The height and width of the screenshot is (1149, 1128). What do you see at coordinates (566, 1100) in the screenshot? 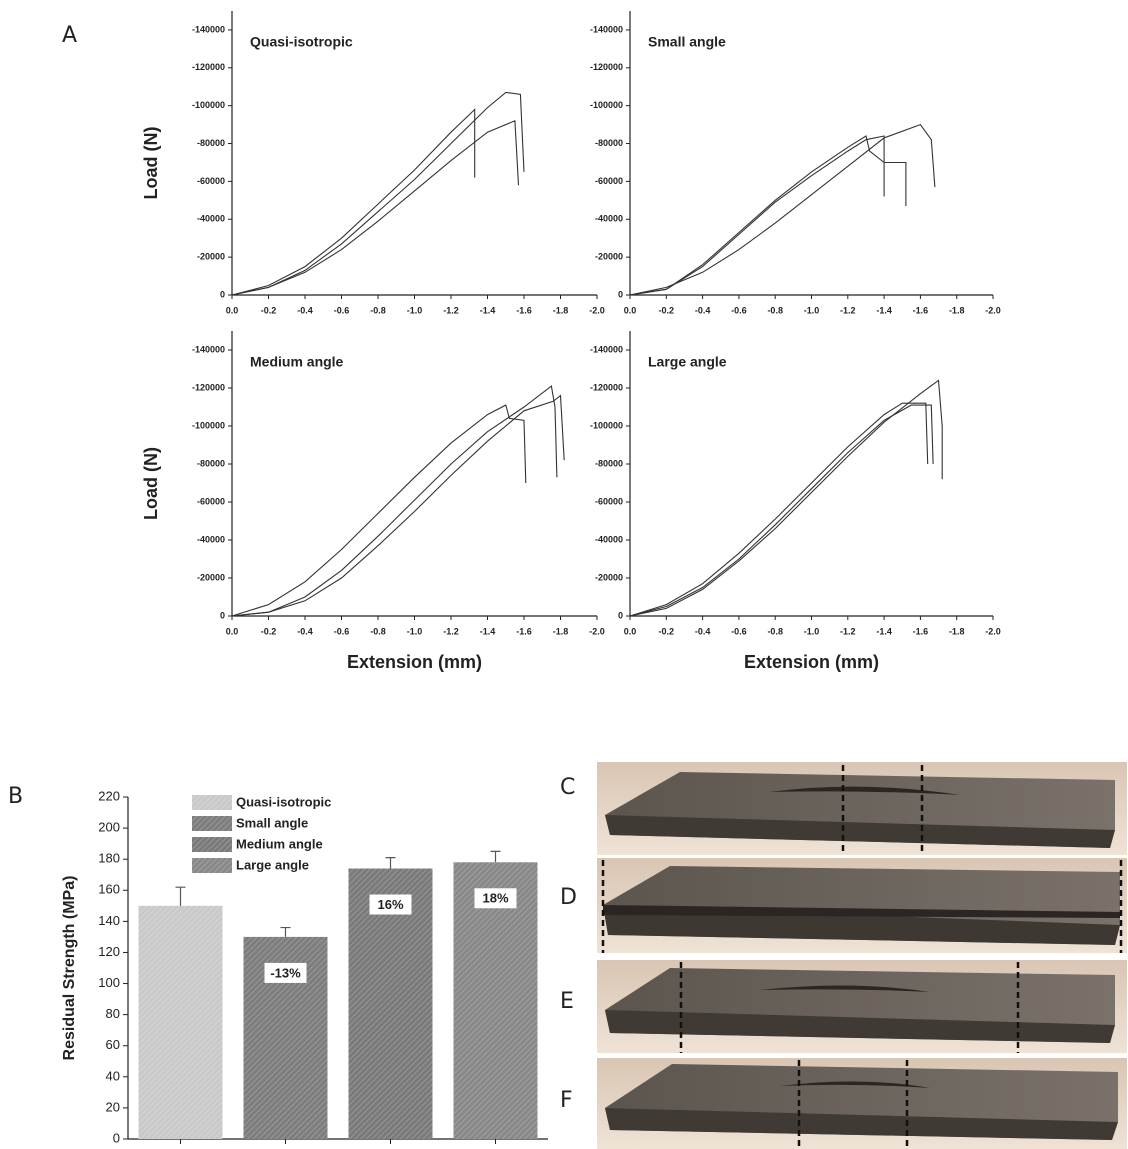
I see `panel-label: F` at bounding box center [566, 1100].